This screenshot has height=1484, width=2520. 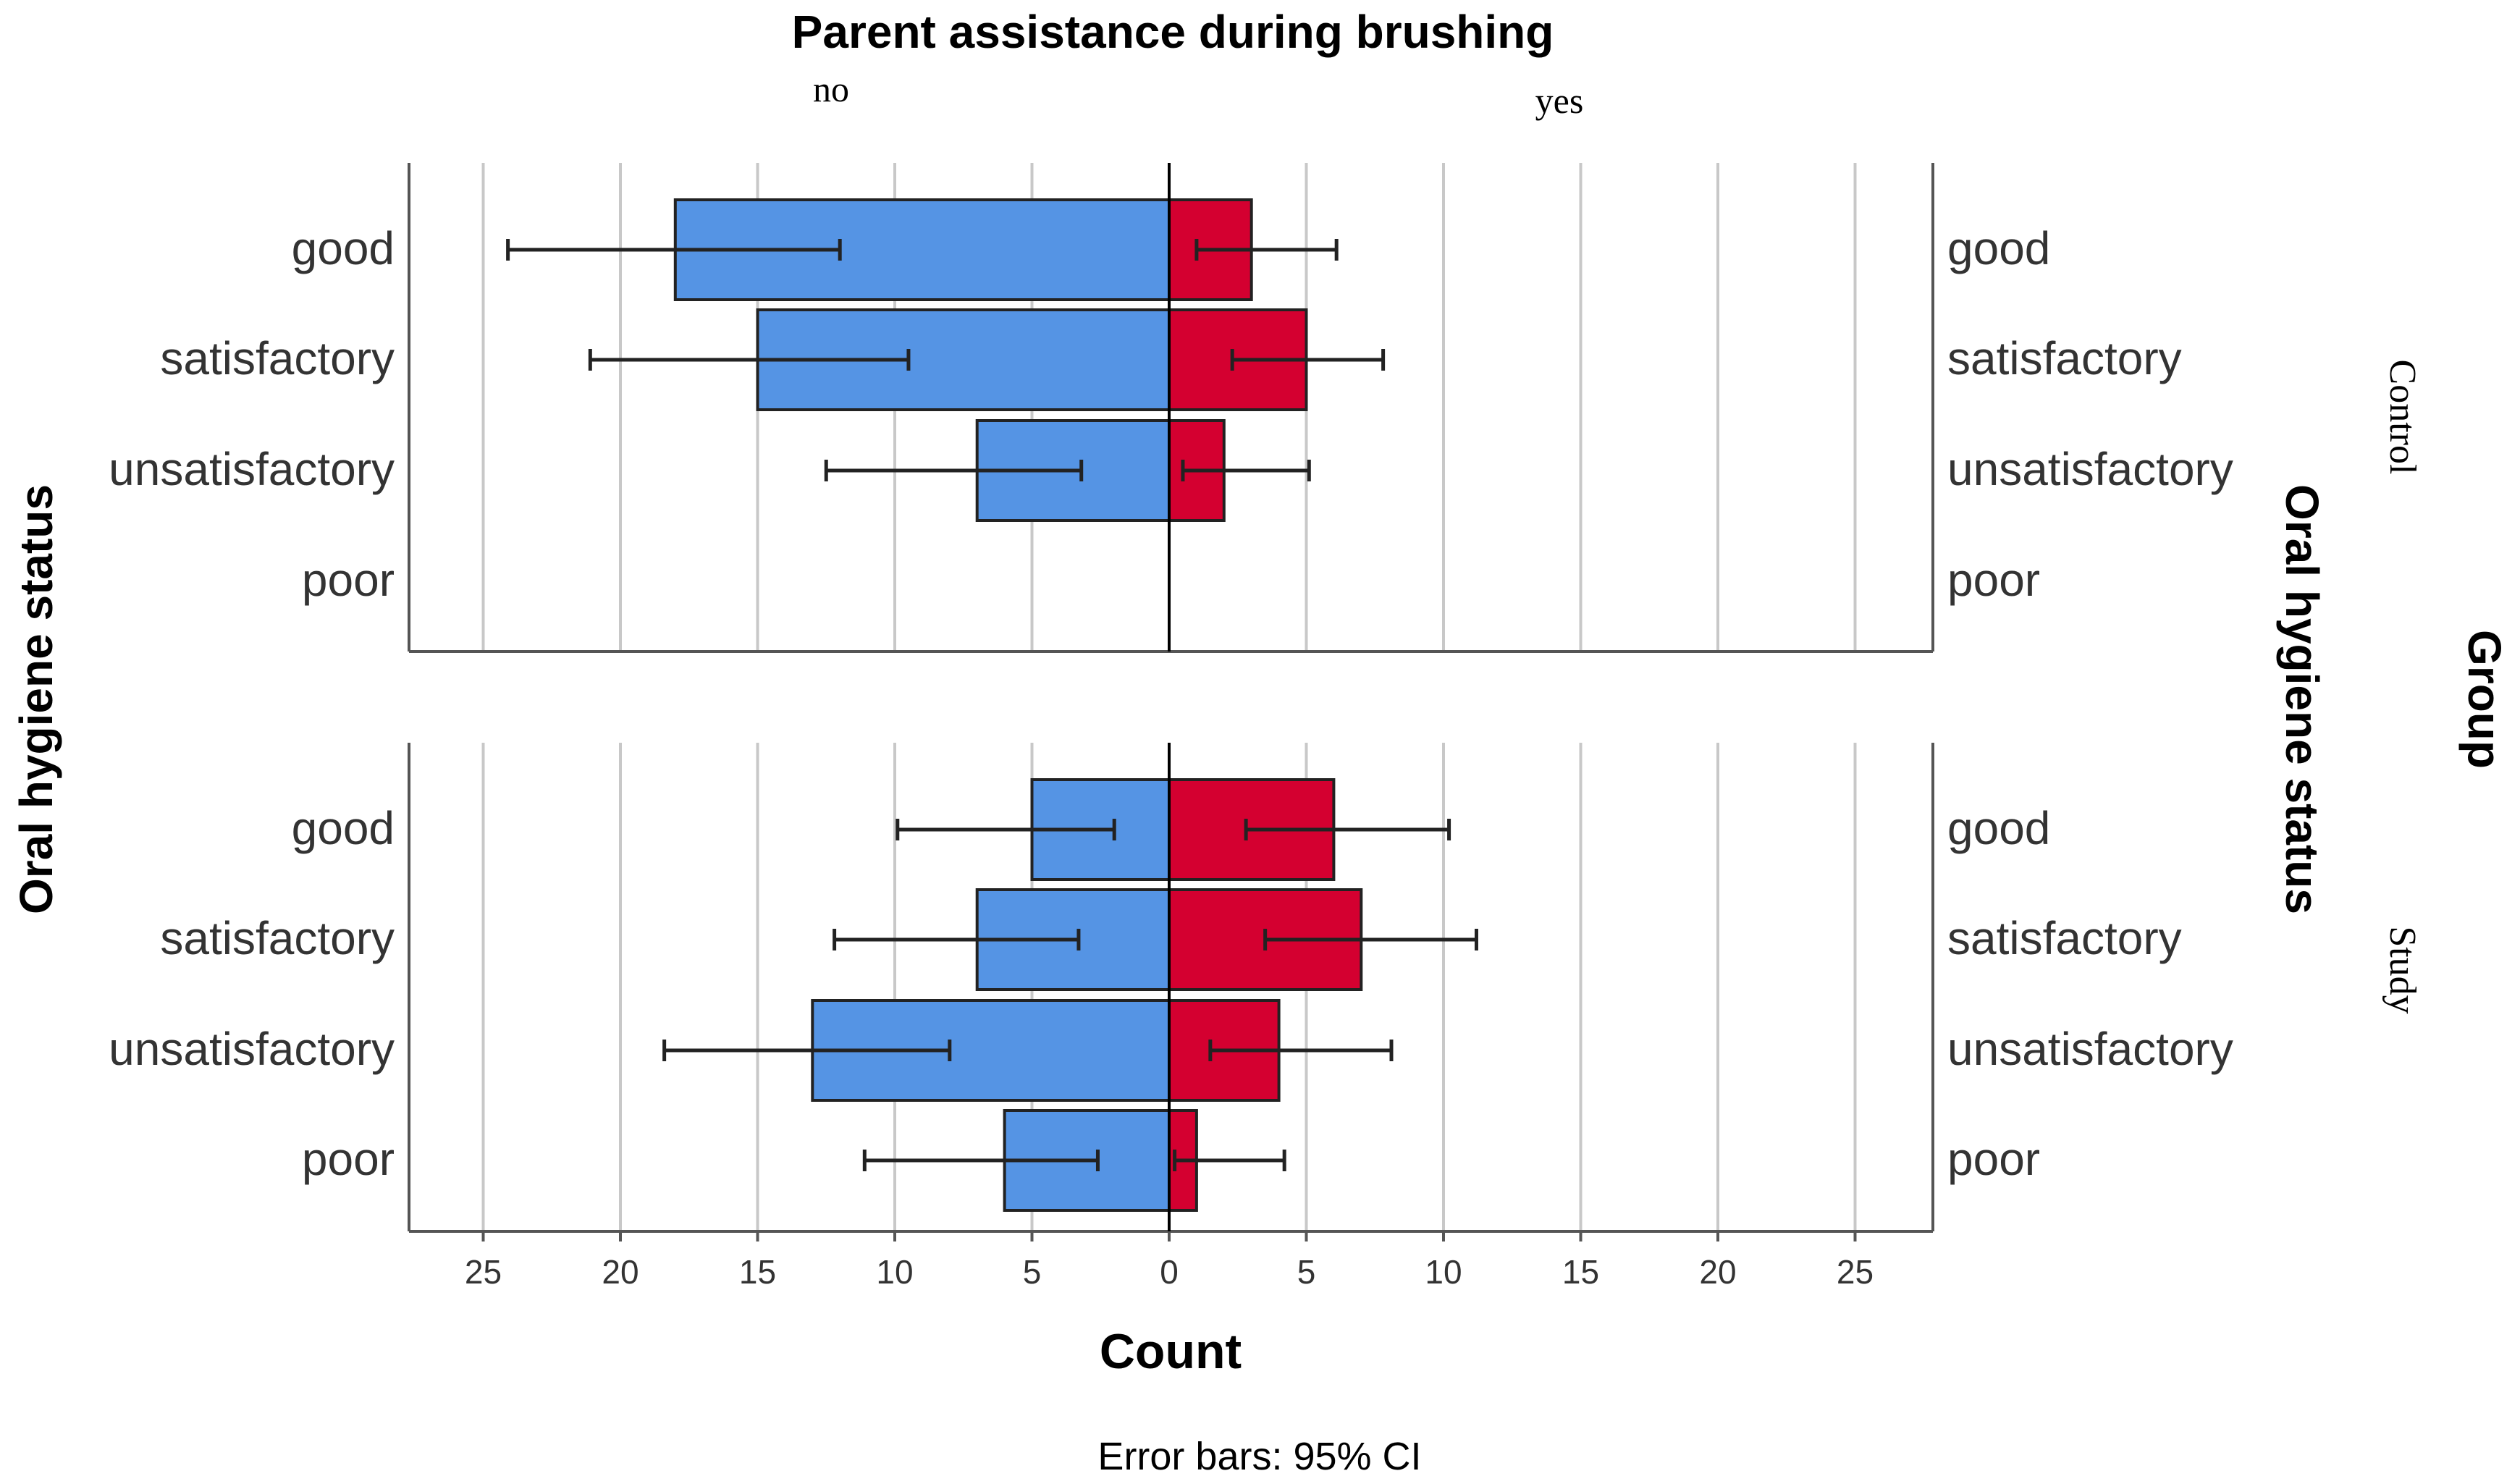 I want to click on error-bar-footnote: Error bars: 95% CI, so click(x=1259, y=1456).